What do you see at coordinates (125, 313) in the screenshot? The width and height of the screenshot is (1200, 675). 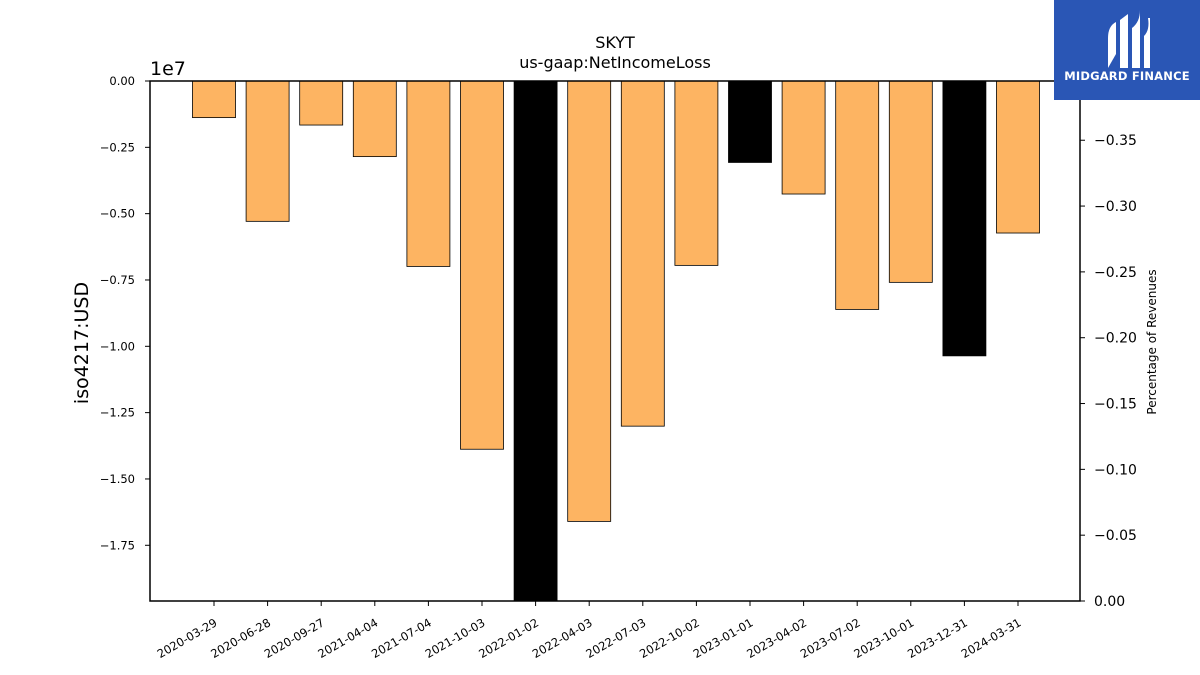 I see `y-axis-ticks: 0.00 −0.25 −0.50 −0.75 −1.00 −1.25 −1.50 −1.75` at bounding box center [125, 313].